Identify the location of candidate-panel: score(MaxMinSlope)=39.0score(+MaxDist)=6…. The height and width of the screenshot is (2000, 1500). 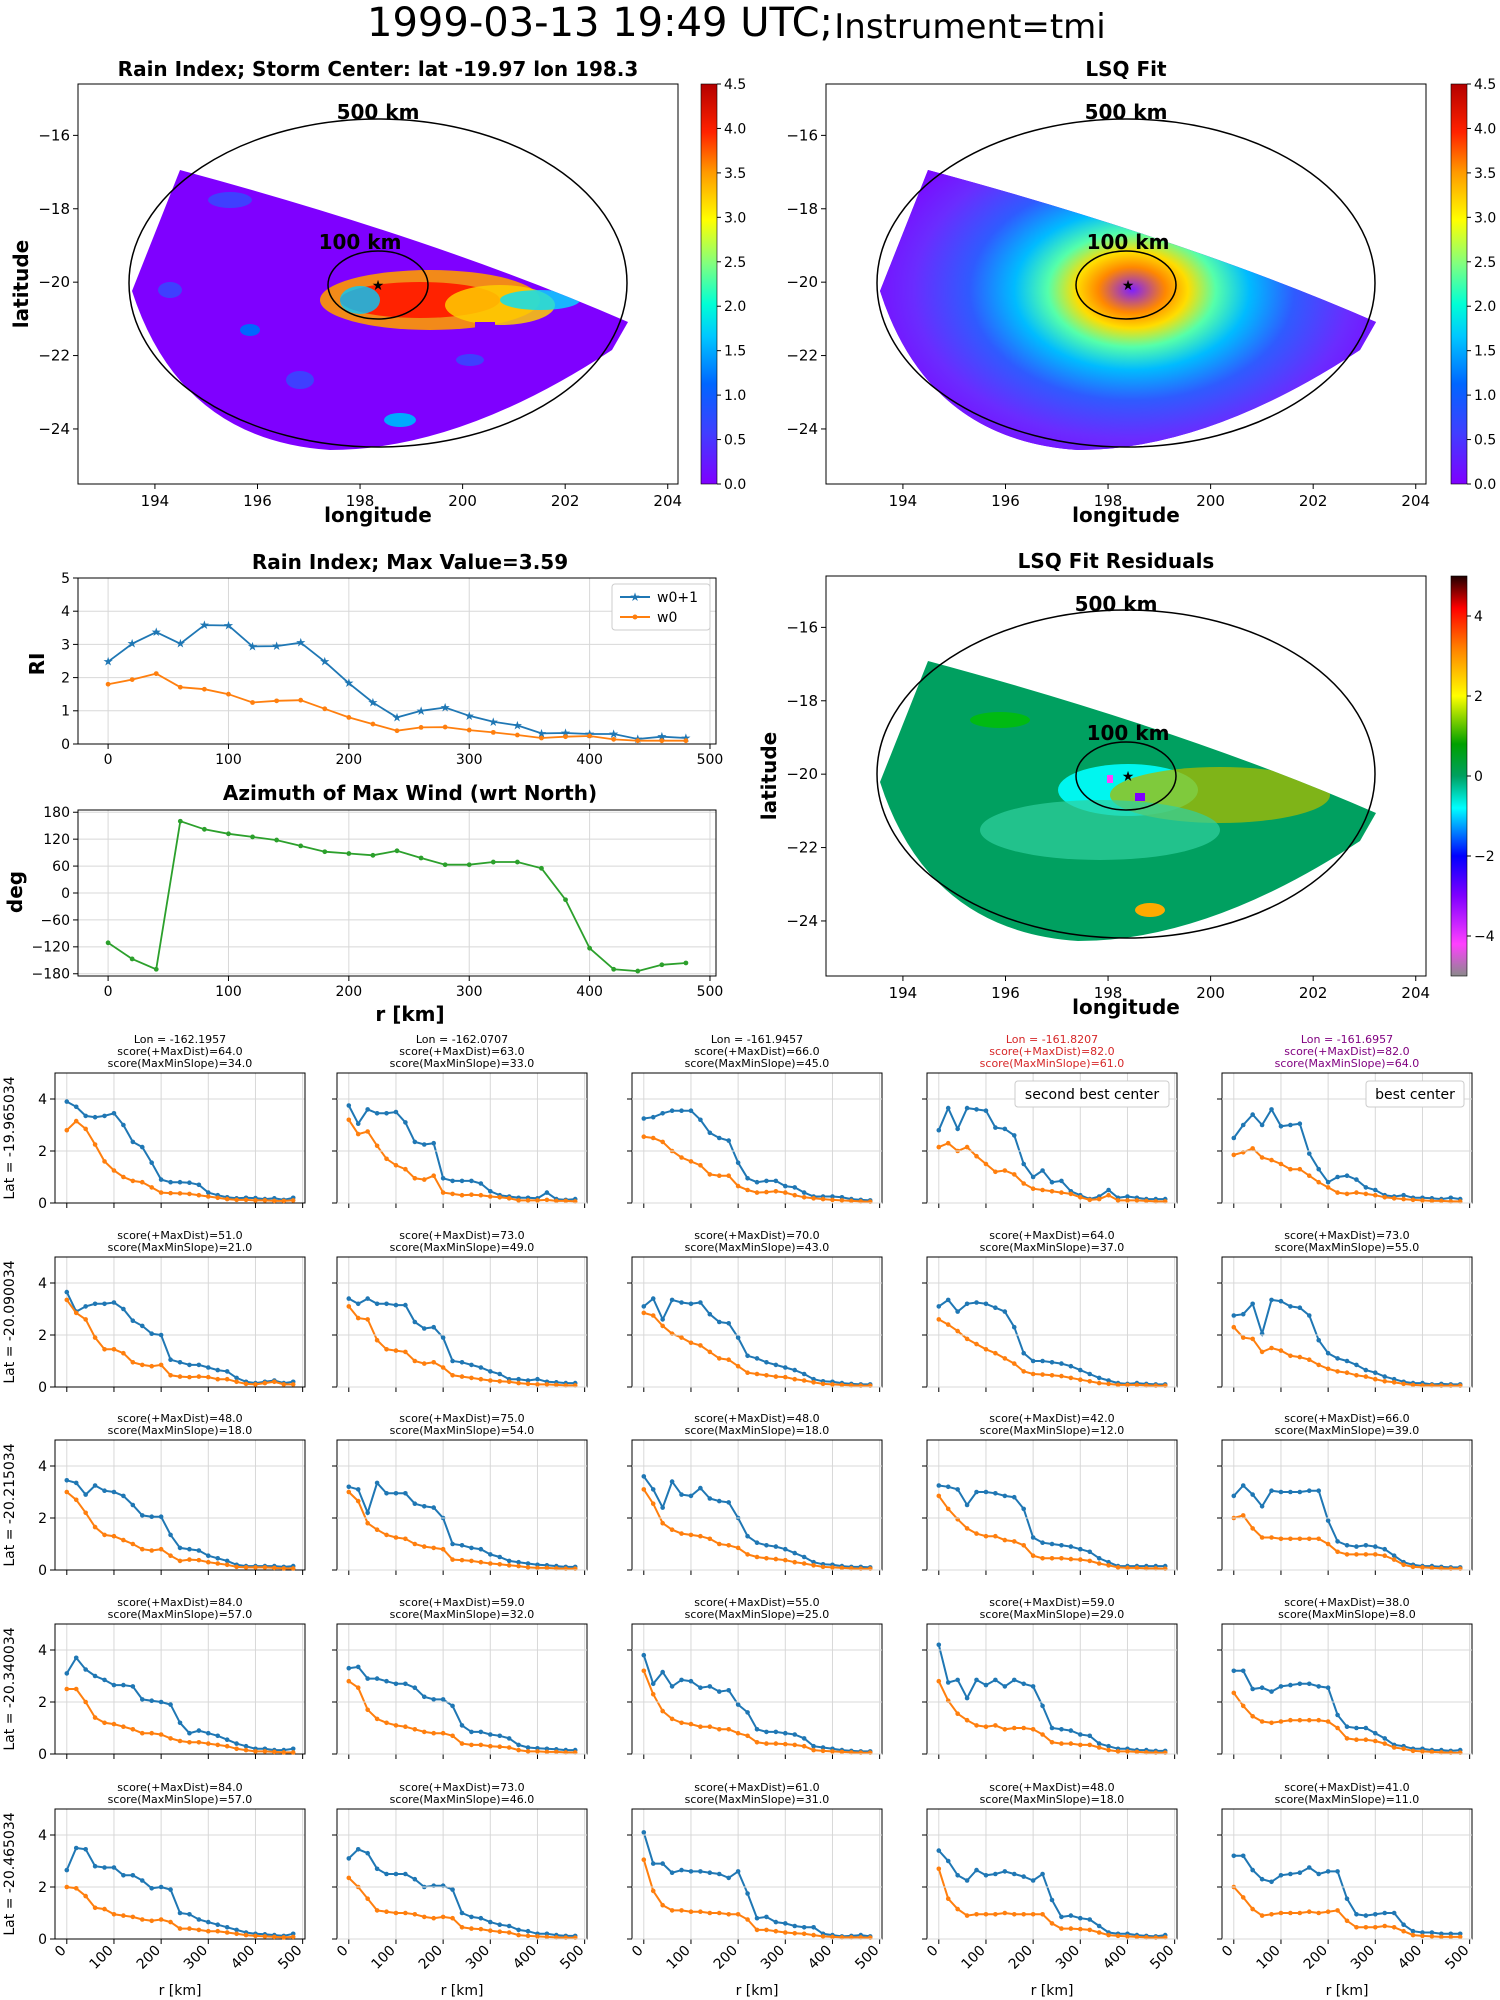
(1345, 1493).